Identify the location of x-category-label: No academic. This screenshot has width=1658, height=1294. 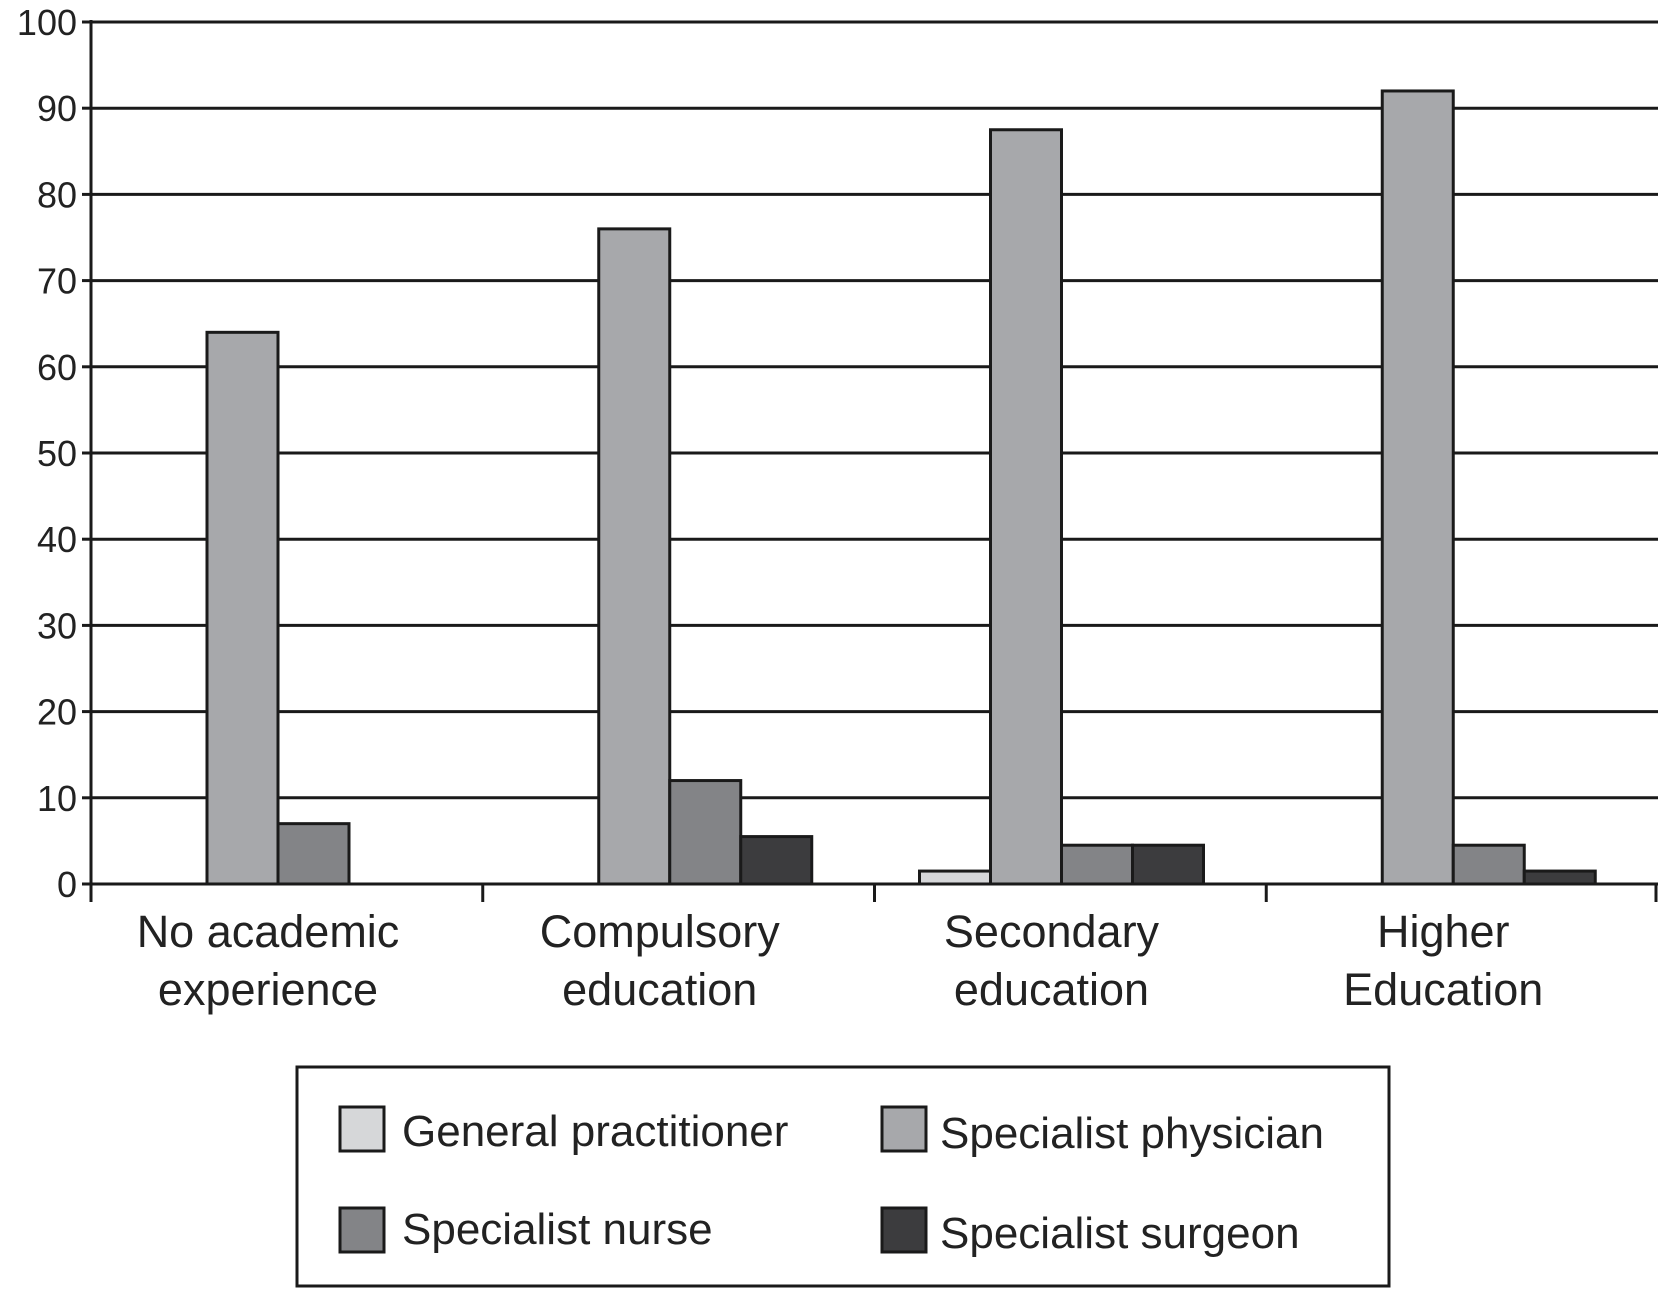
(268, 931).